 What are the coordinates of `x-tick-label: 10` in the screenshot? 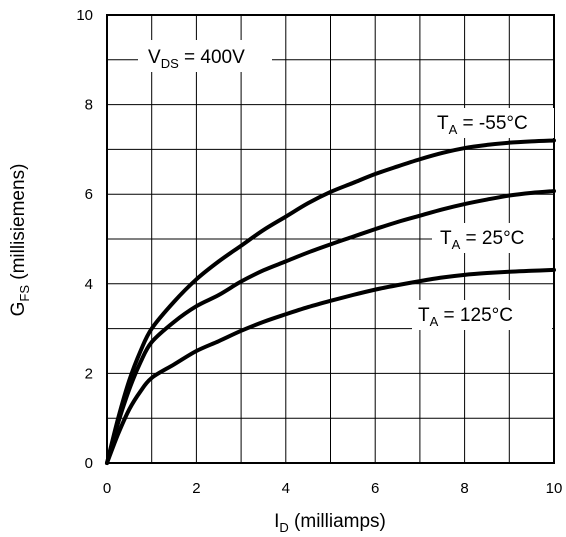 It's located at (554, 488).